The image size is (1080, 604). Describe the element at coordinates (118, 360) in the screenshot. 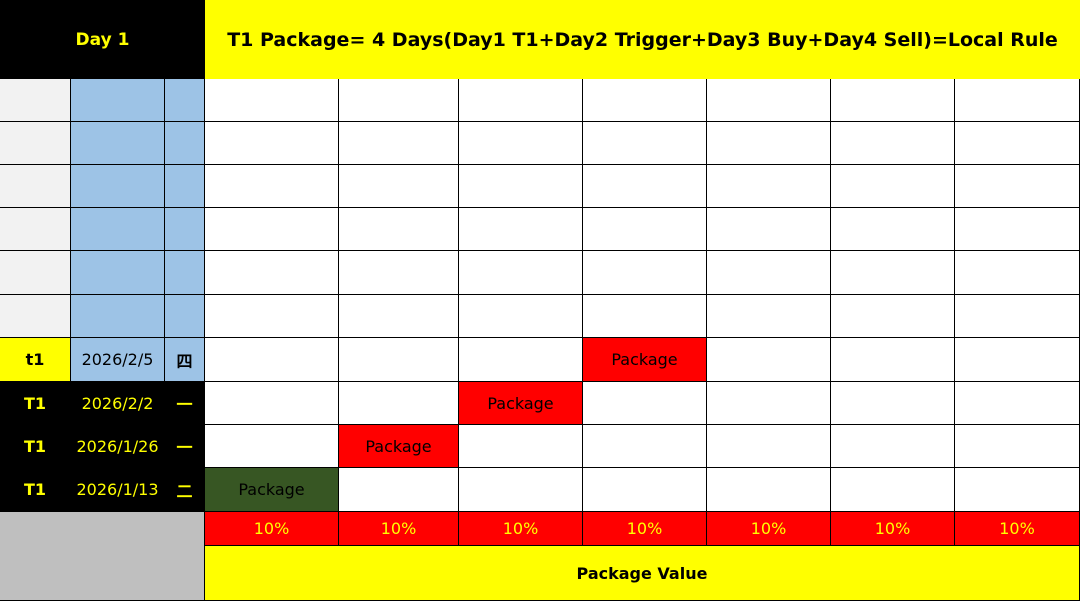

I see `row-date-cell: 2026/2/5` at that location.